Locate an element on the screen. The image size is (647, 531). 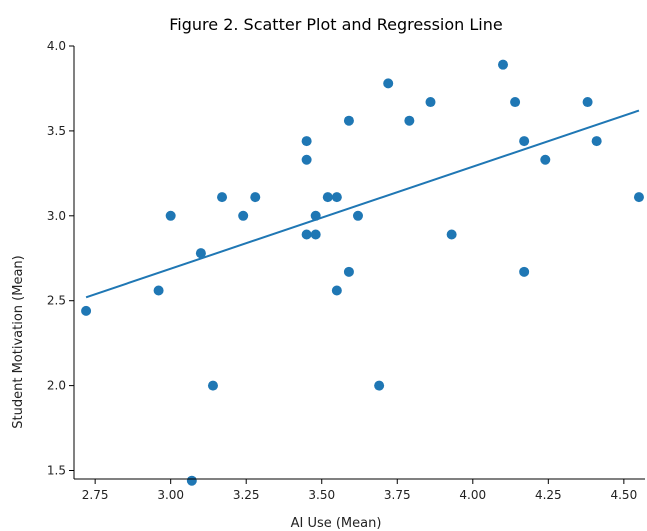
x-tick-label: 3.25 is located at coordinates (246, 495).